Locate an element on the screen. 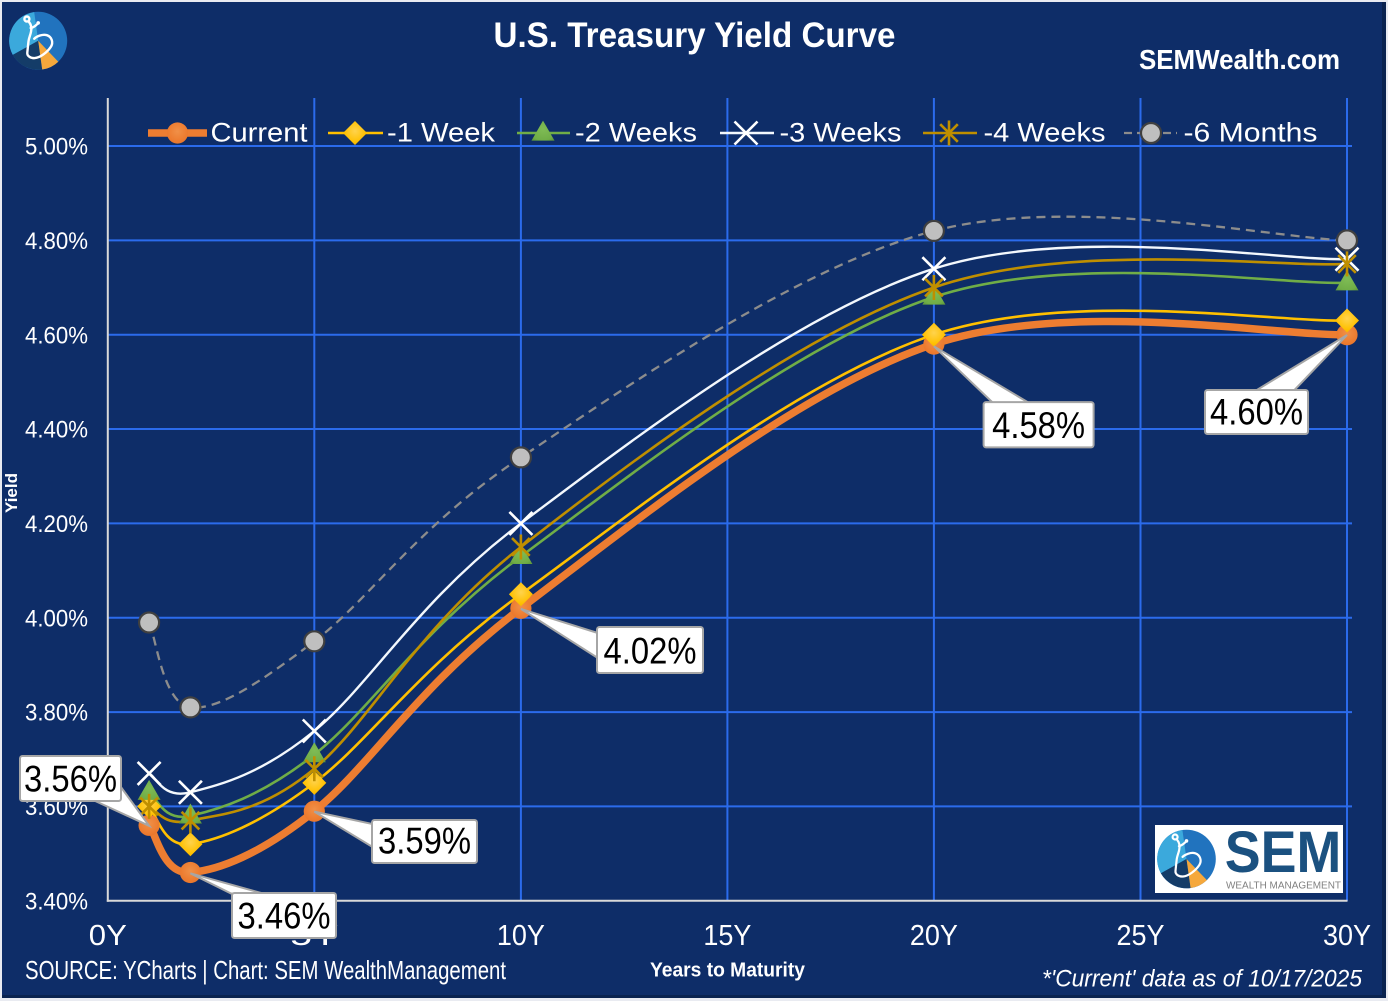 This screenshot has height=1001, width=1388. svg-text: 30Y is located at coordinates (1347, 936).